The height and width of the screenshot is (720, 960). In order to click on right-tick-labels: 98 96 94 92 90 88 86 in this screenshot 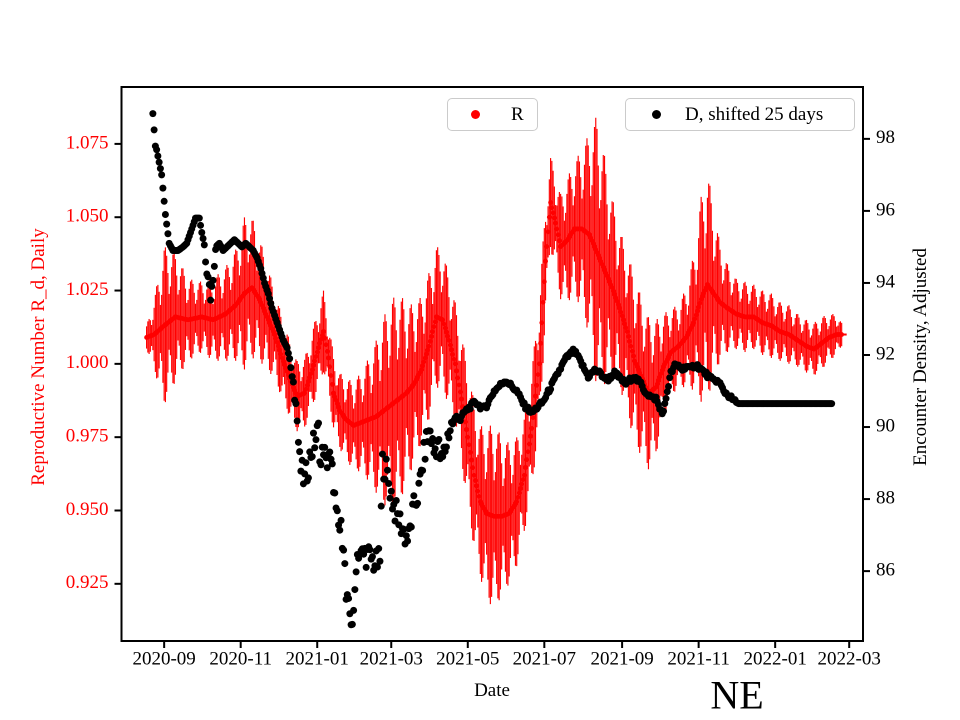, I will do `click(886, 353)`.